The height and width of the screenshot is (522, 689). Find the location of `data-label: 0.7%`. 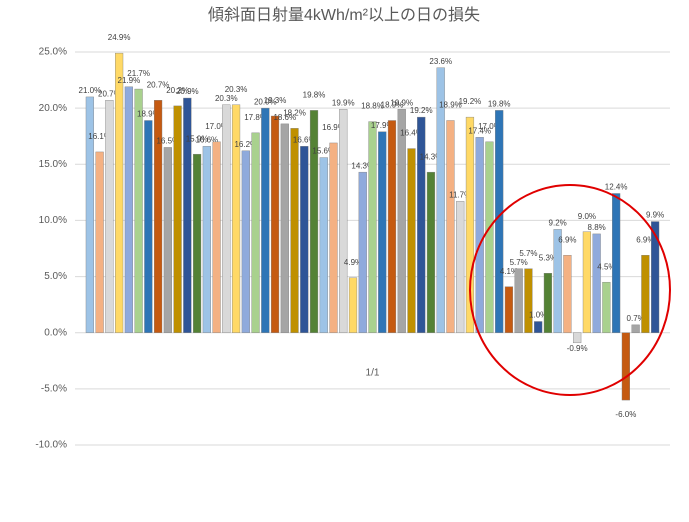

data-label: 0.7% is located at coordinates (636, 318).